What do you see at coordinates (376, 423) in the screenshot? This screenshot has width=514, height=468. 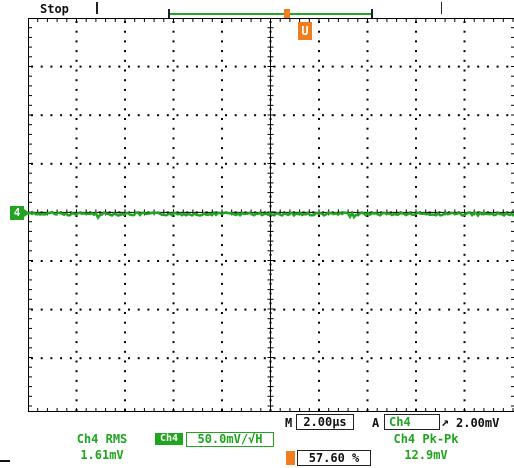 I see `acquisition-mode-label: A` at bounding box center [376, 423].